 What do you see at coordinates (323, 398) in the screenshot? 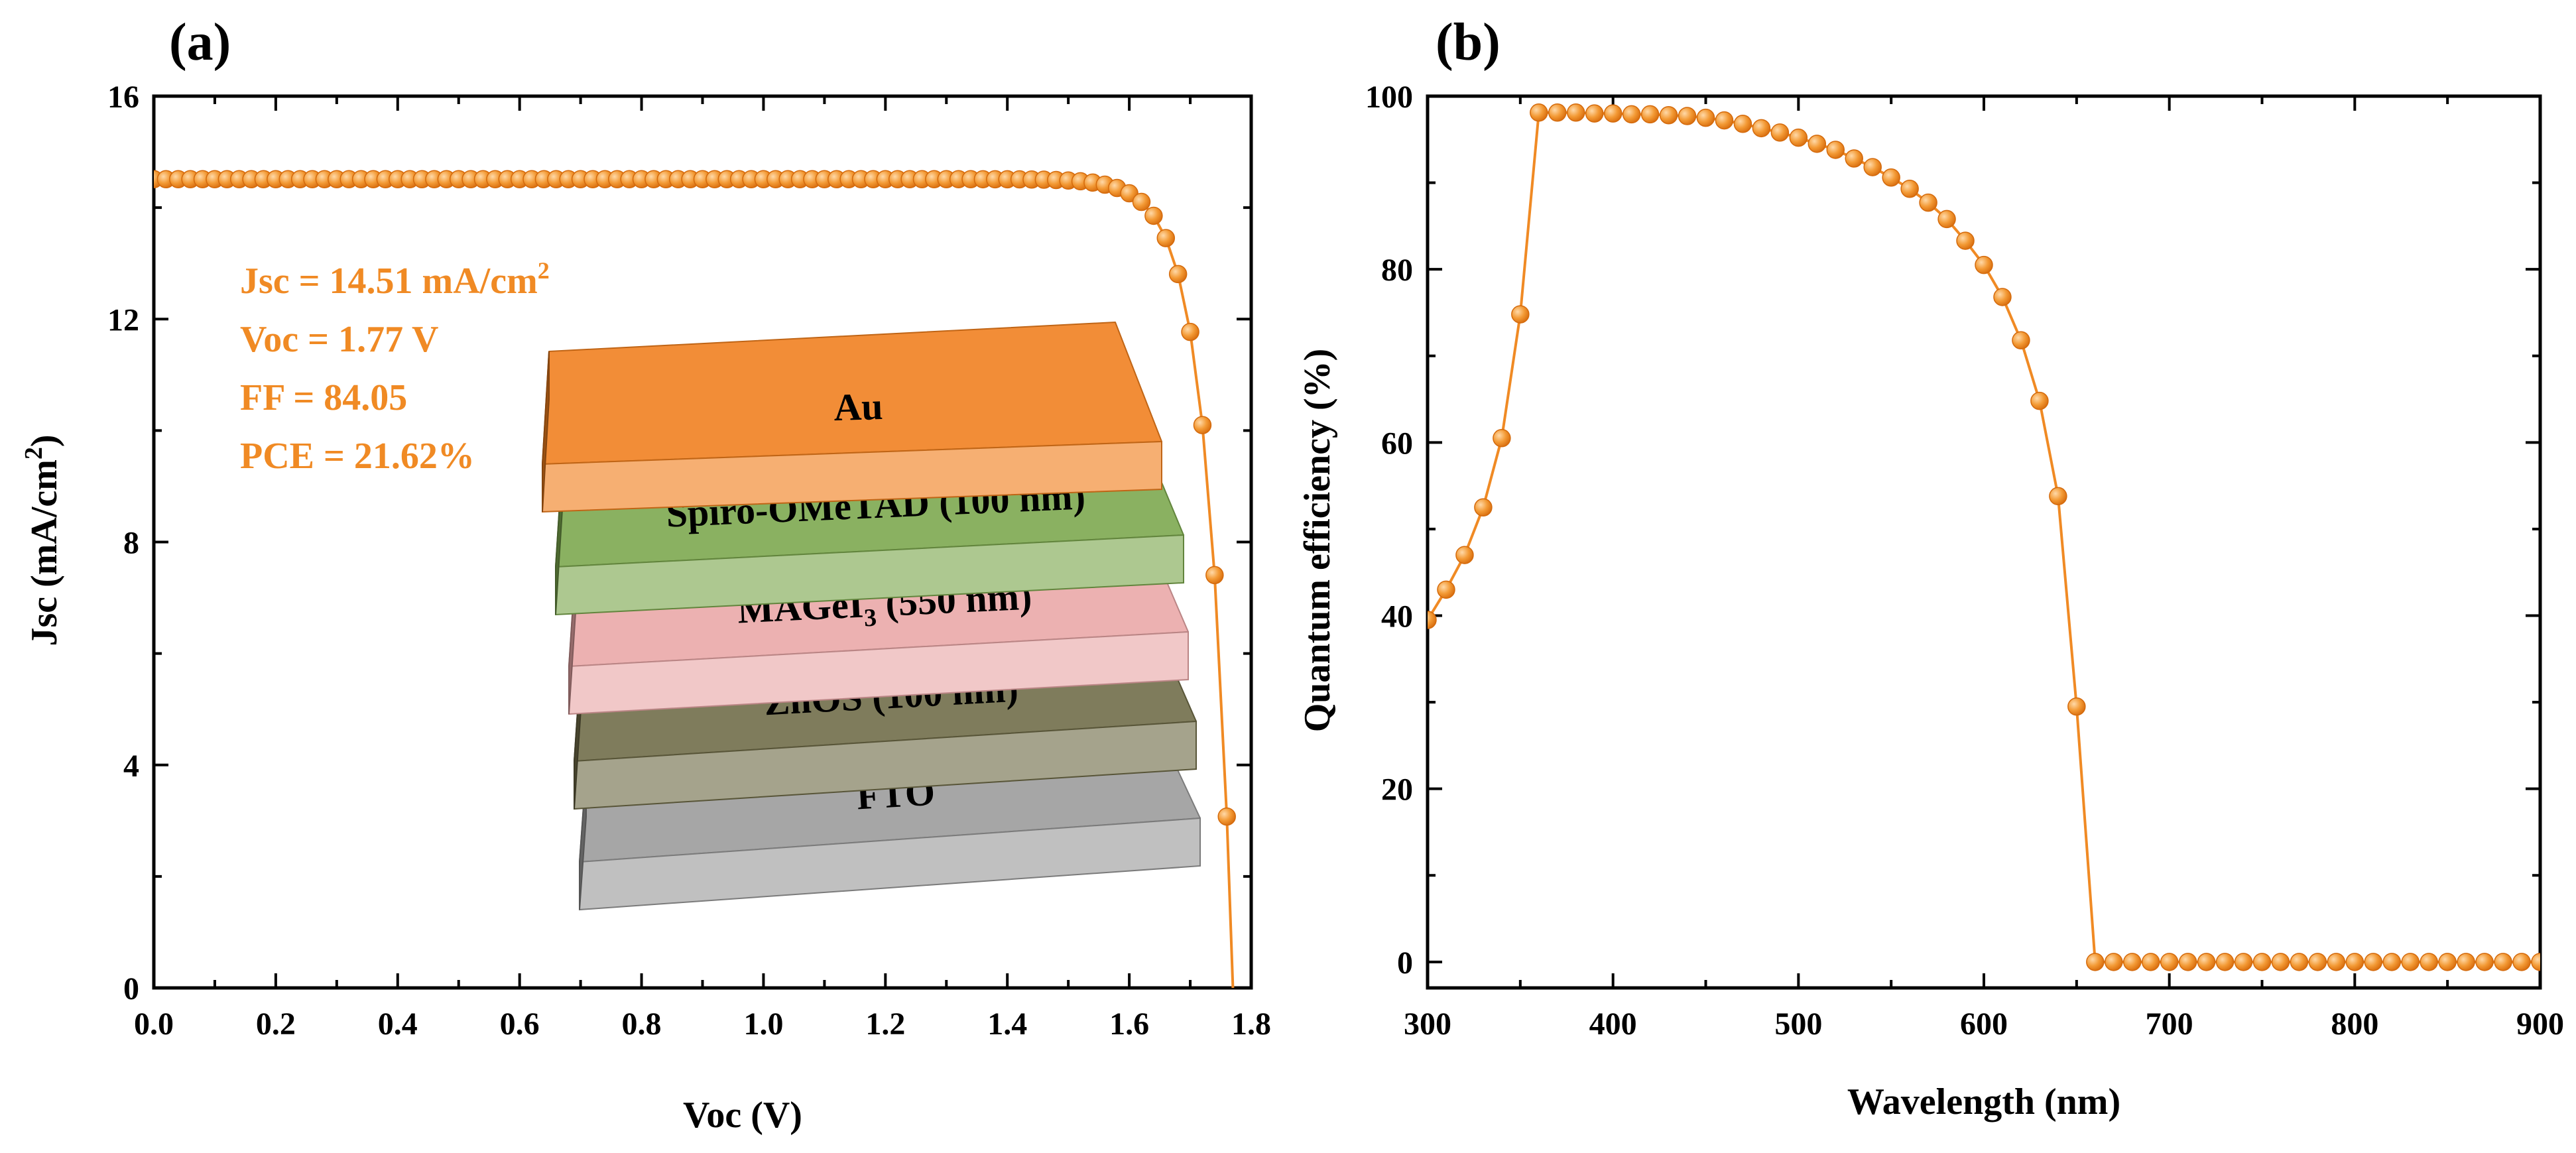
I see `metric-ff: FF = 84.05` at bounding box center [323, 398].